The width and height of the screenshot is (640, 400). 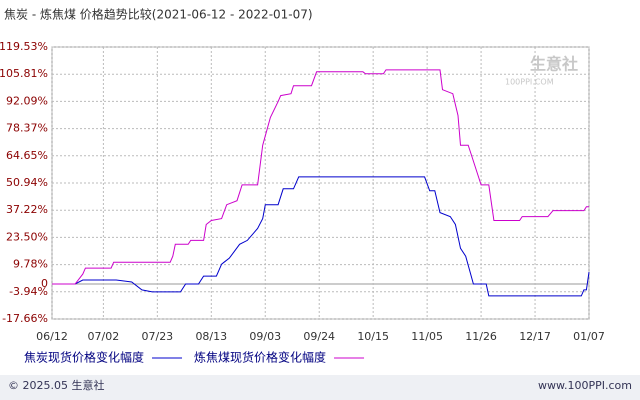 What do you see at coordinates (585, 385) in the screenshot?
I see `footer-right: www.100PPI.com` at bounding box center [585, 385].